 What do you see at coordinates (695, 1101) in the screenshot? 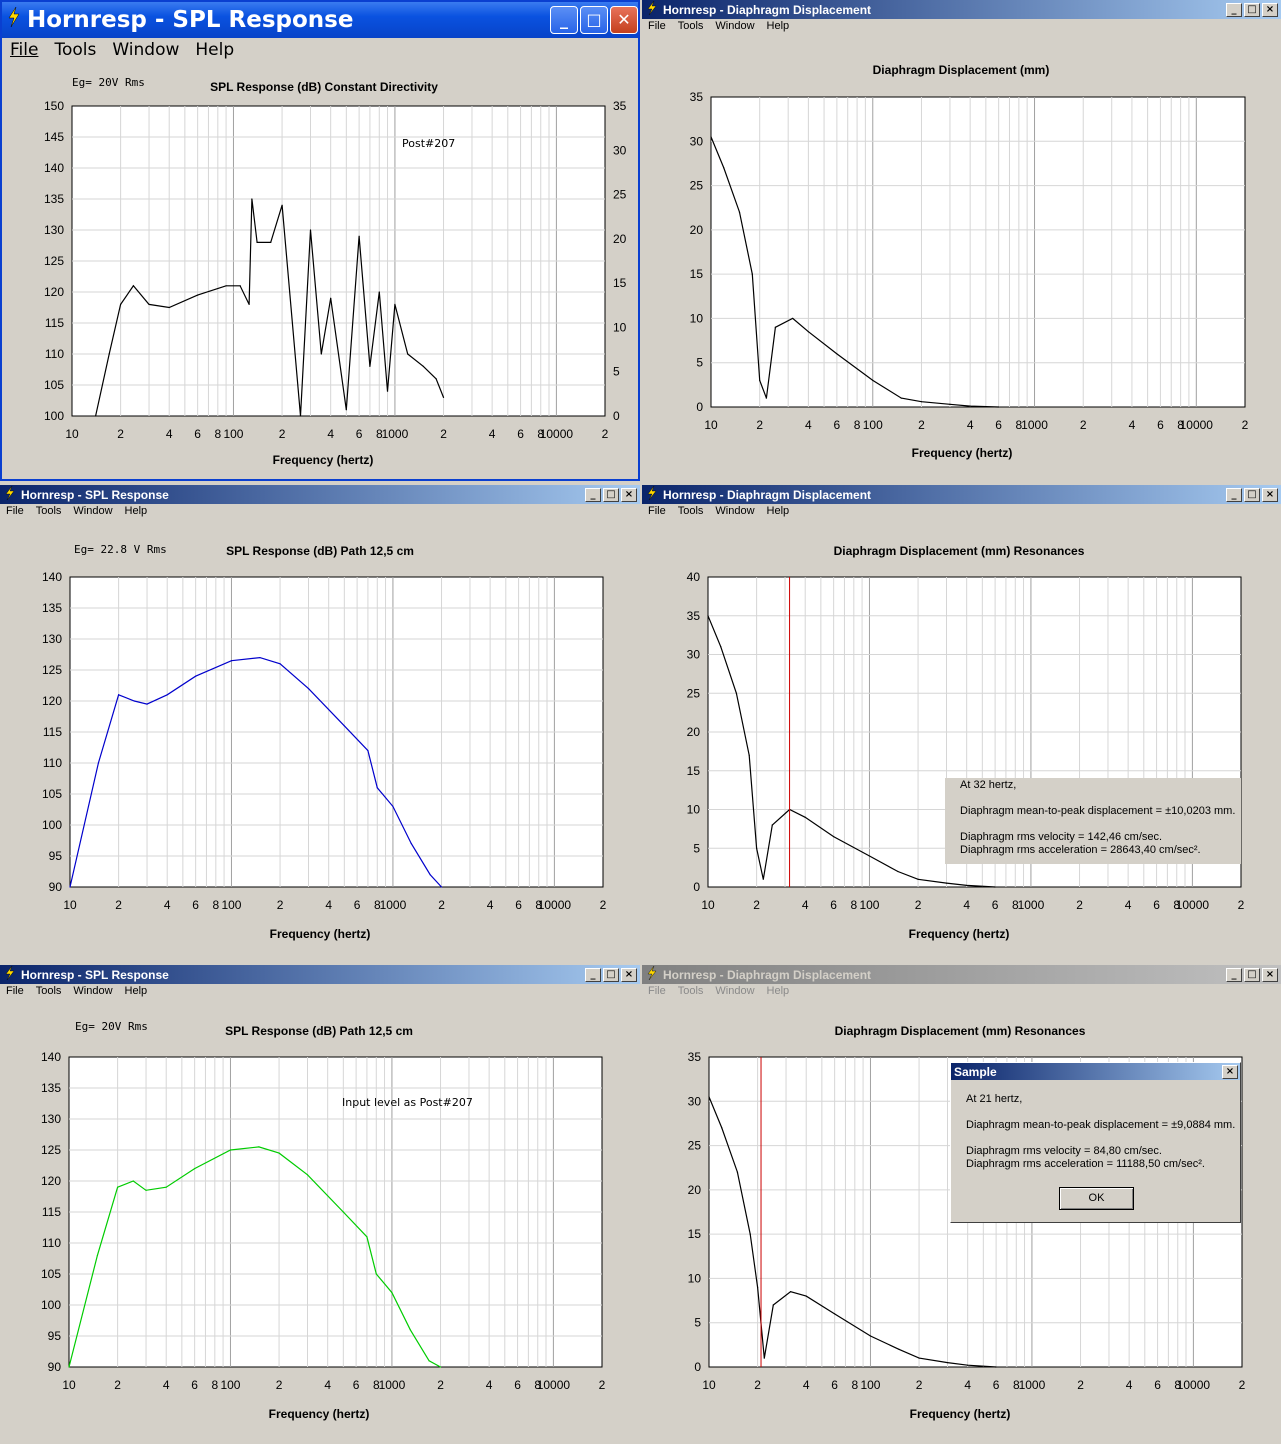
I see `y-tick-label: 30` at bounding box center [695, 1101].